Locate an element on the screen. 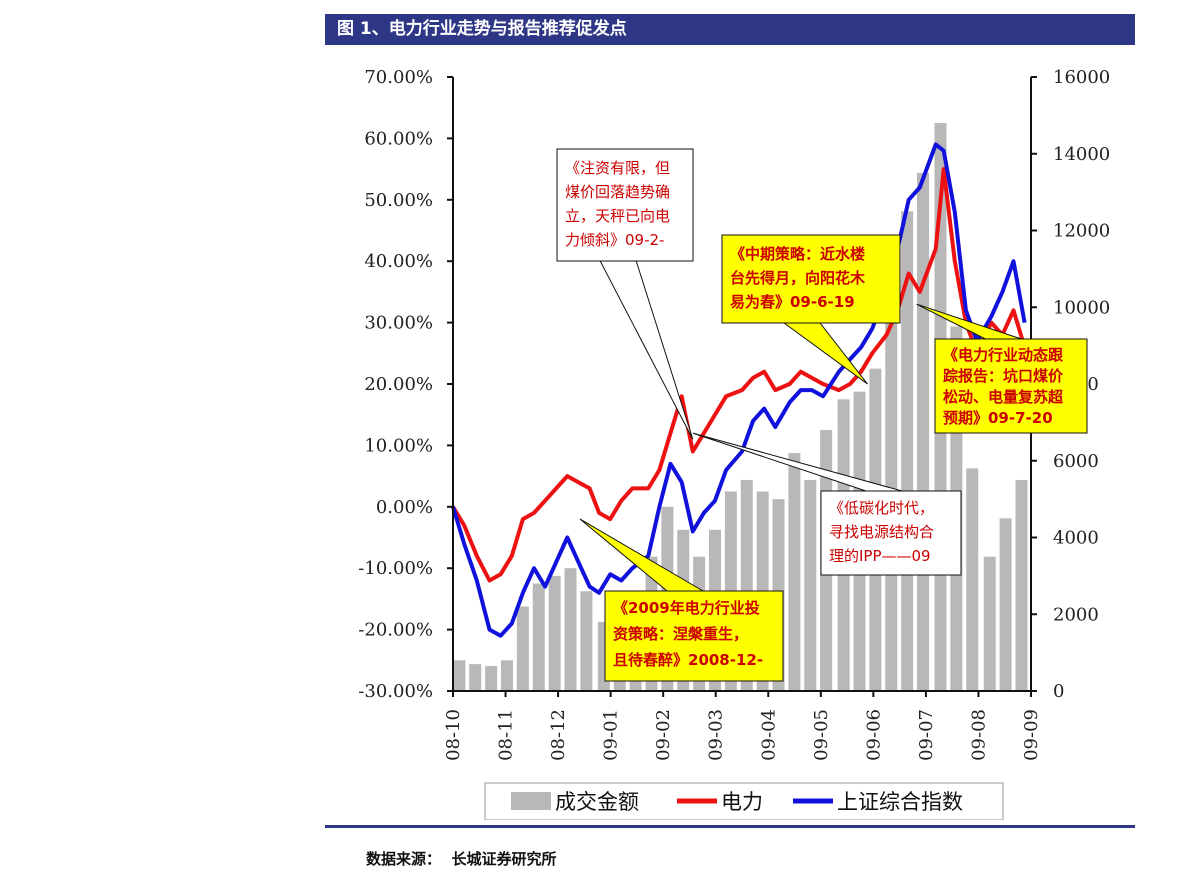  callout-text-line: 预期》09-7-20 is located at coordinates (998, 418).